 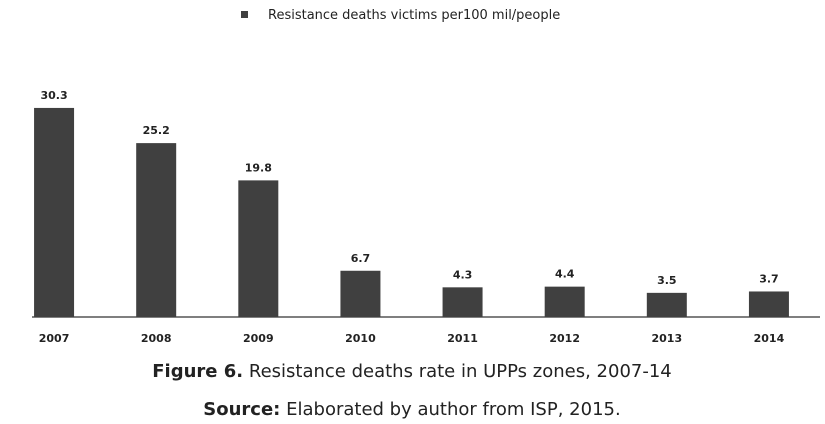 What do you see at coordinates (453, 409) in the screenshot?
I see `source-text: Elaborated by author from ISP, 2015.` at bounding box center [453, 409].